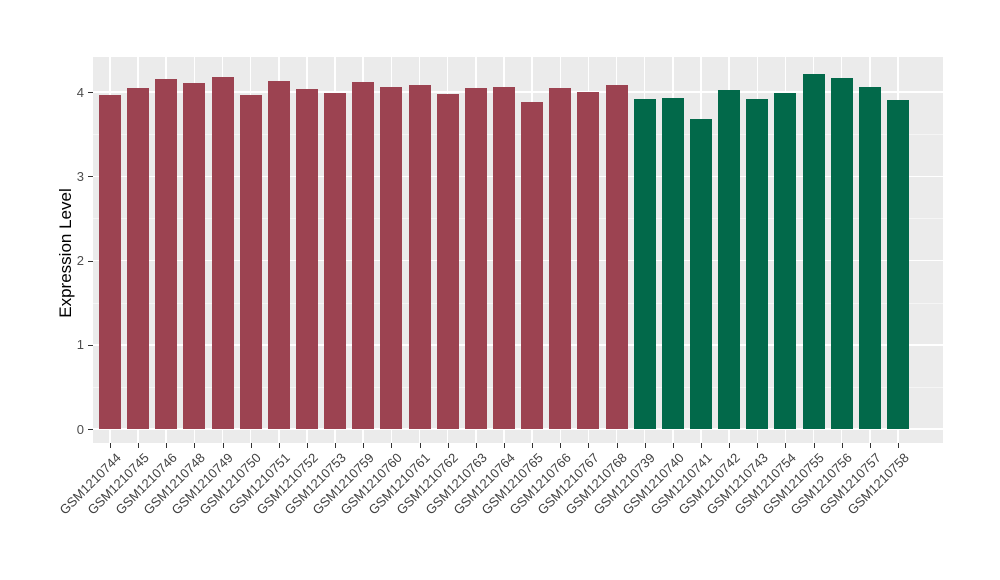  Describe the element at coordinates (65, 253) in the screenshot. I see `y-axis-title: Expression Level` at that location.